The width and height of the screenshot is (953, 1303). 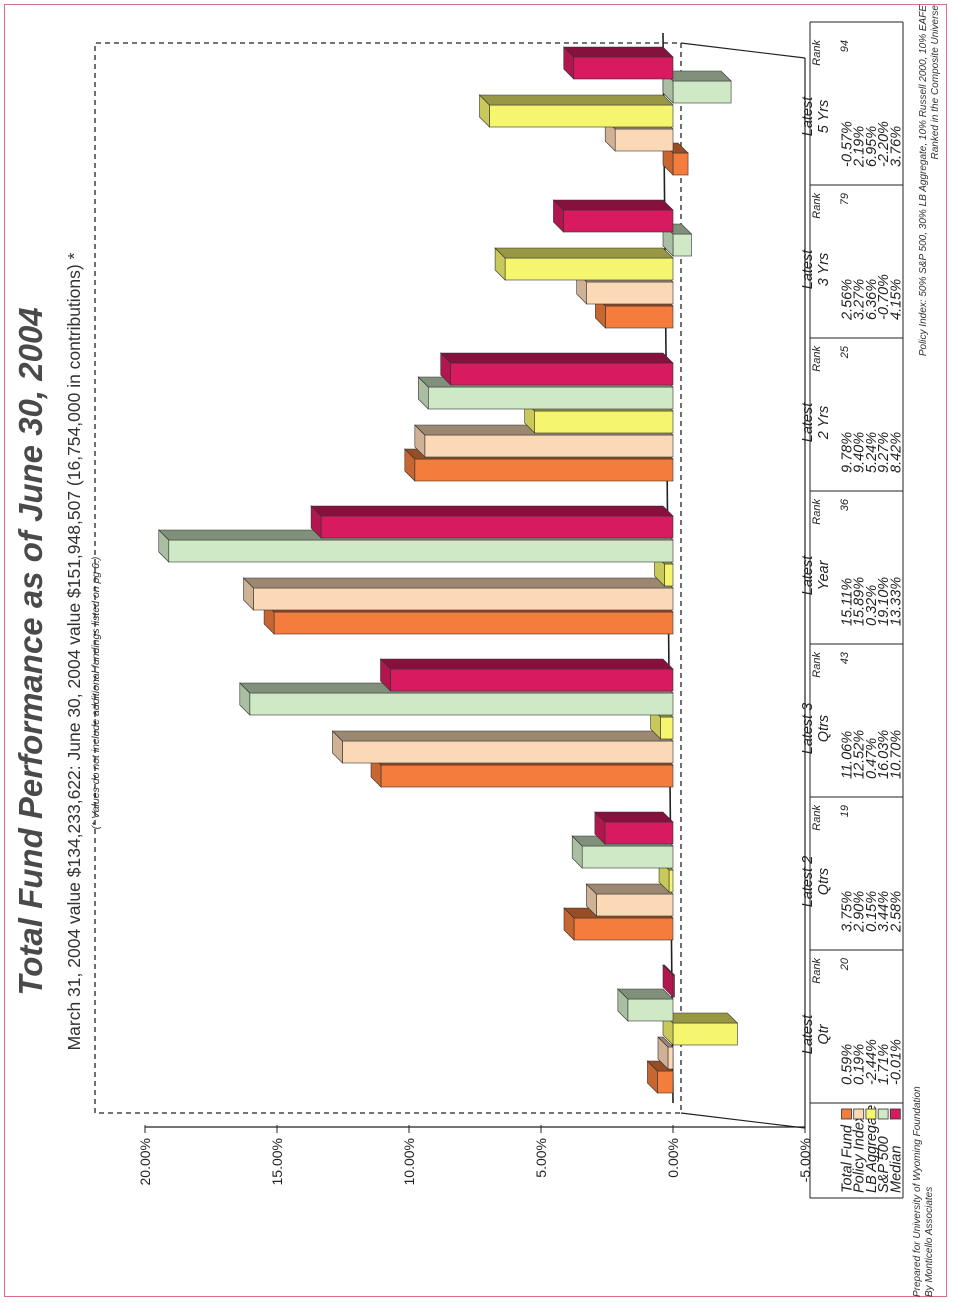 I want to click on y-tick-label: -5.00%, so click(x=805, y=1160).